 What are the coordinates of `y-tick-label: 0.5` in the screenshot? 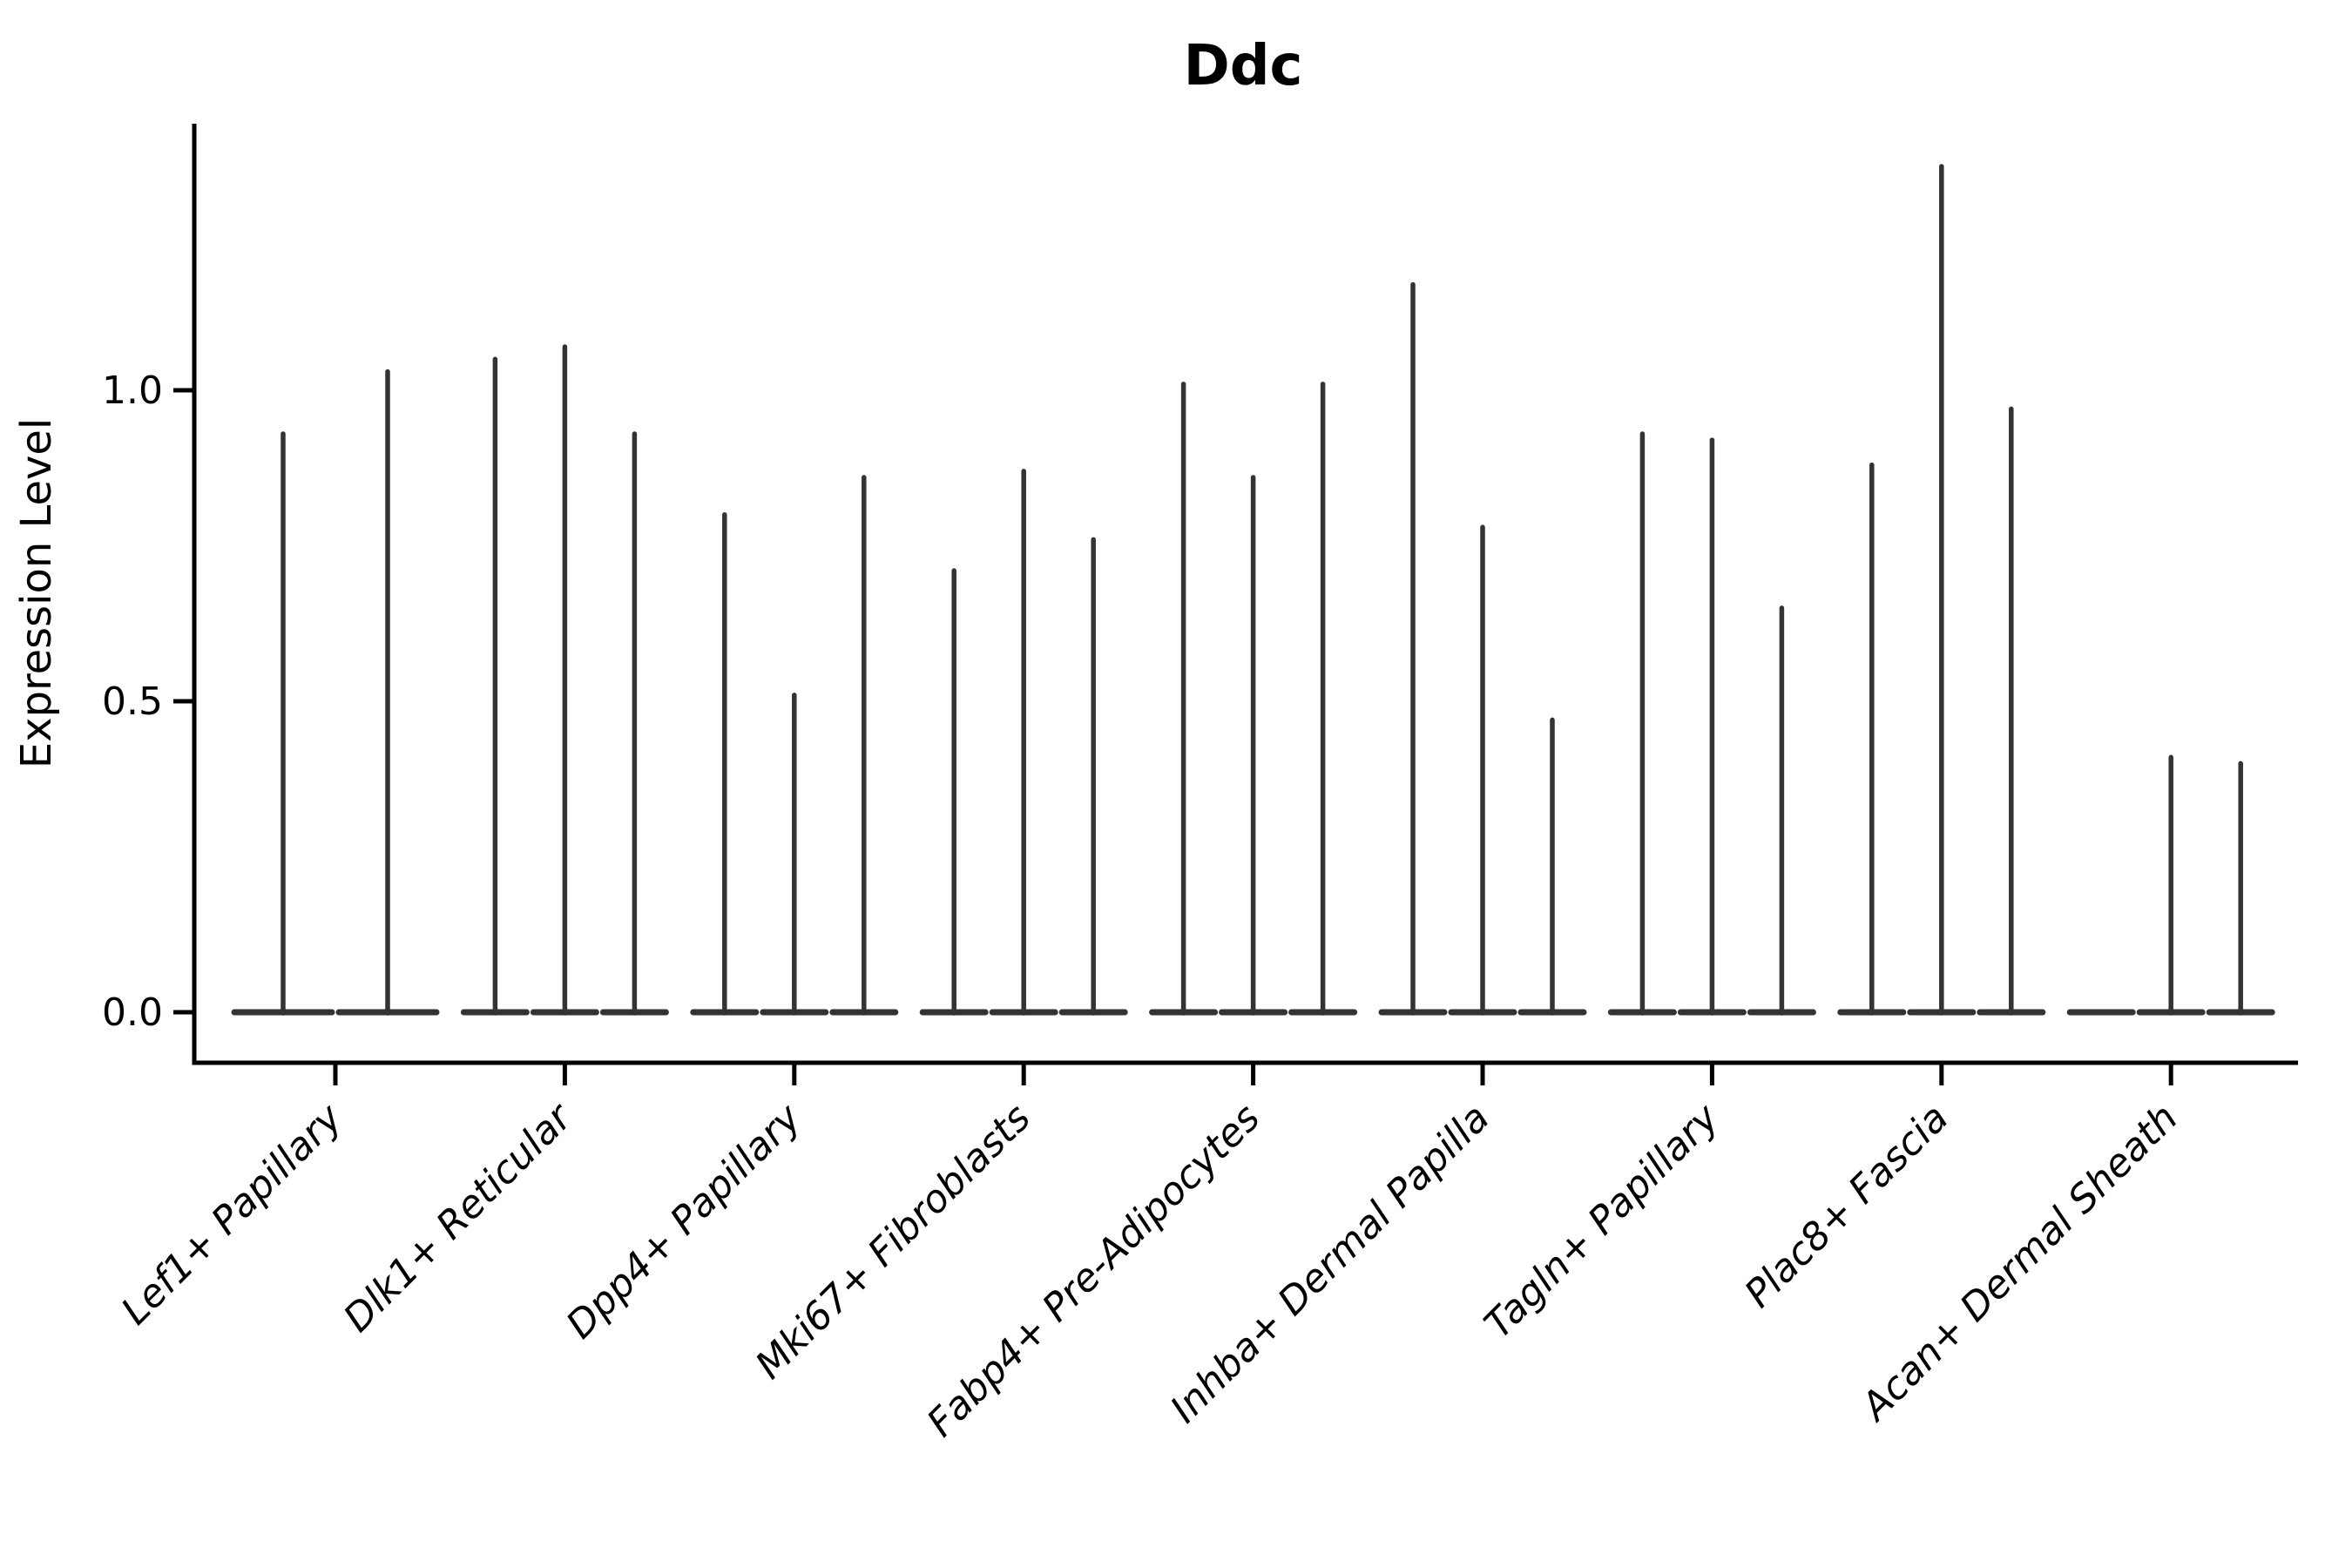 It's located at (132, 702).